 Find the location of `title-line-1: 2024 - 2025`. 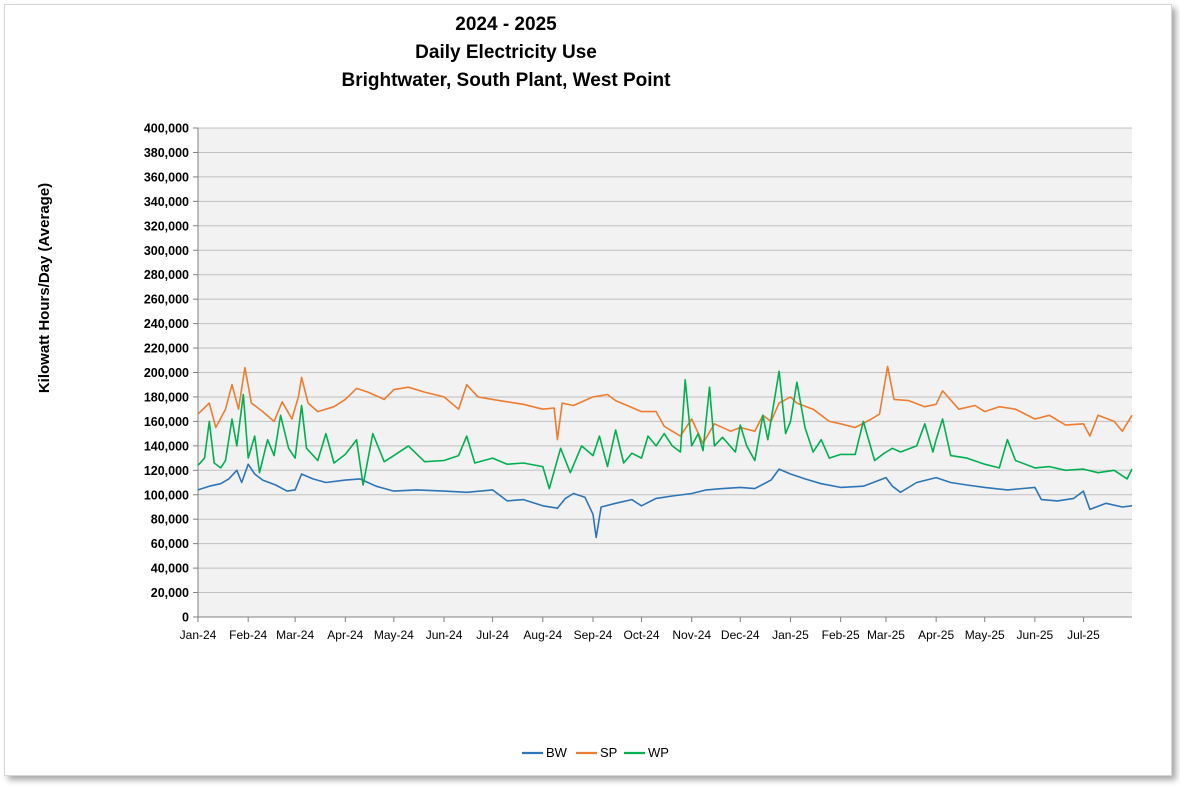

title-line-1: 2024 - 2025 is located at coordinates (506, 24).